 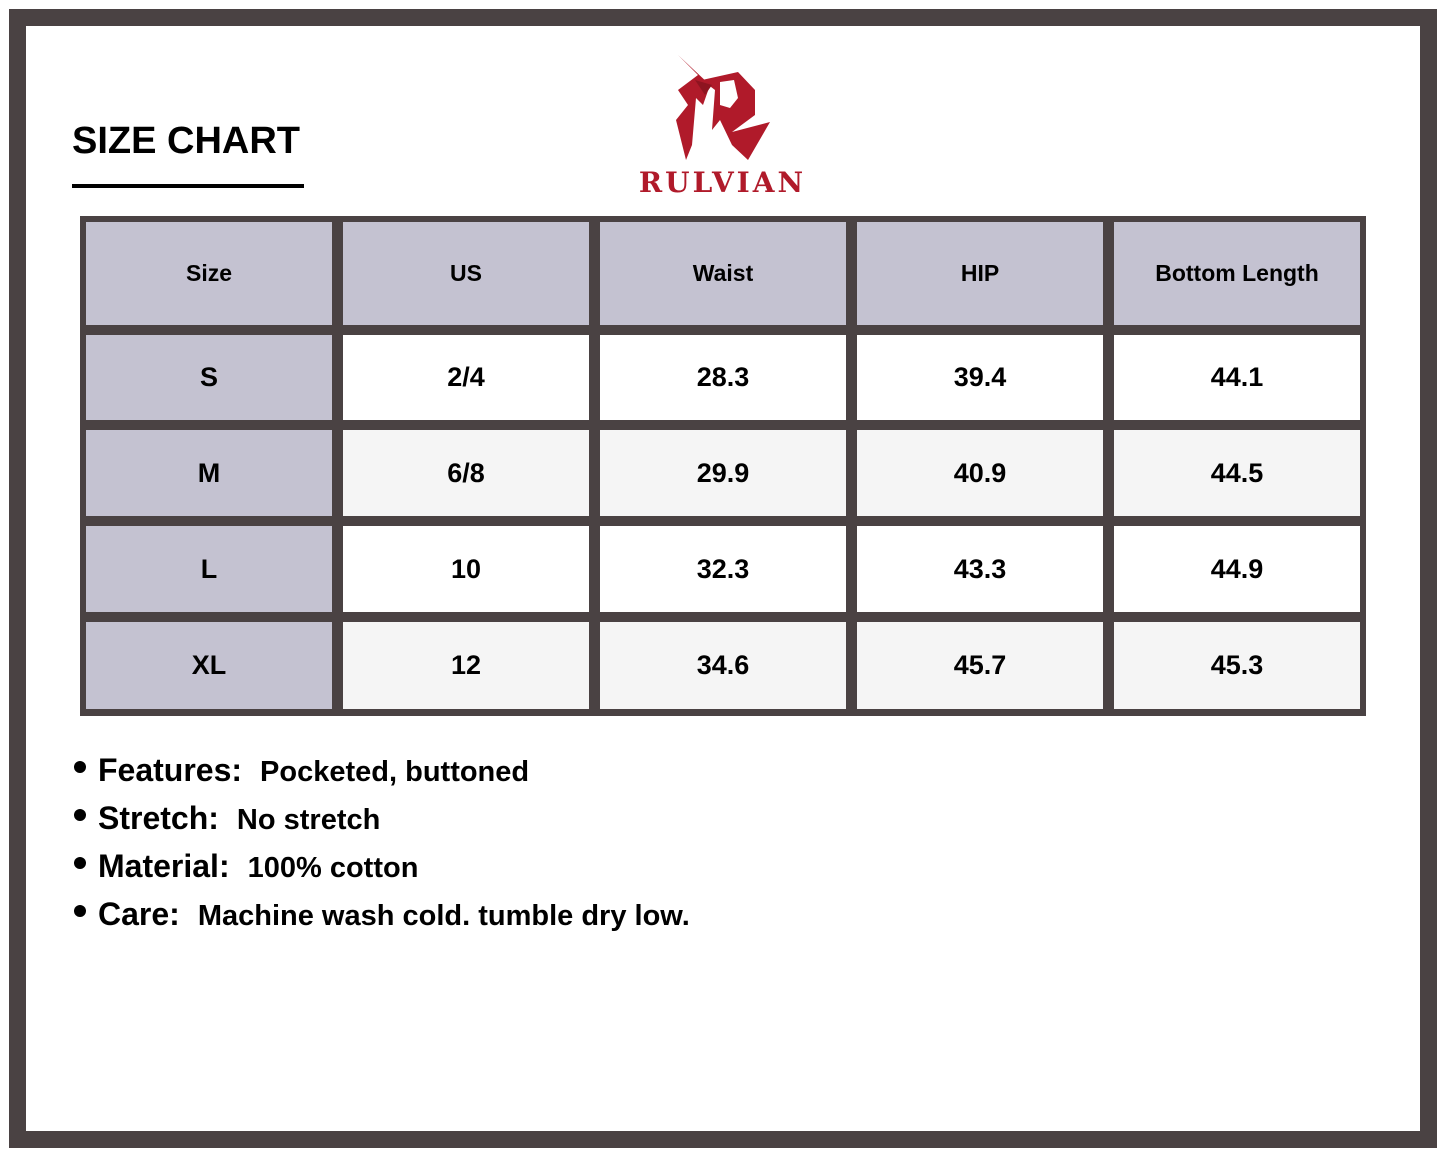 I want to click on note-features: Features: Pocketed, buttoned, so click(x=381, y=776).